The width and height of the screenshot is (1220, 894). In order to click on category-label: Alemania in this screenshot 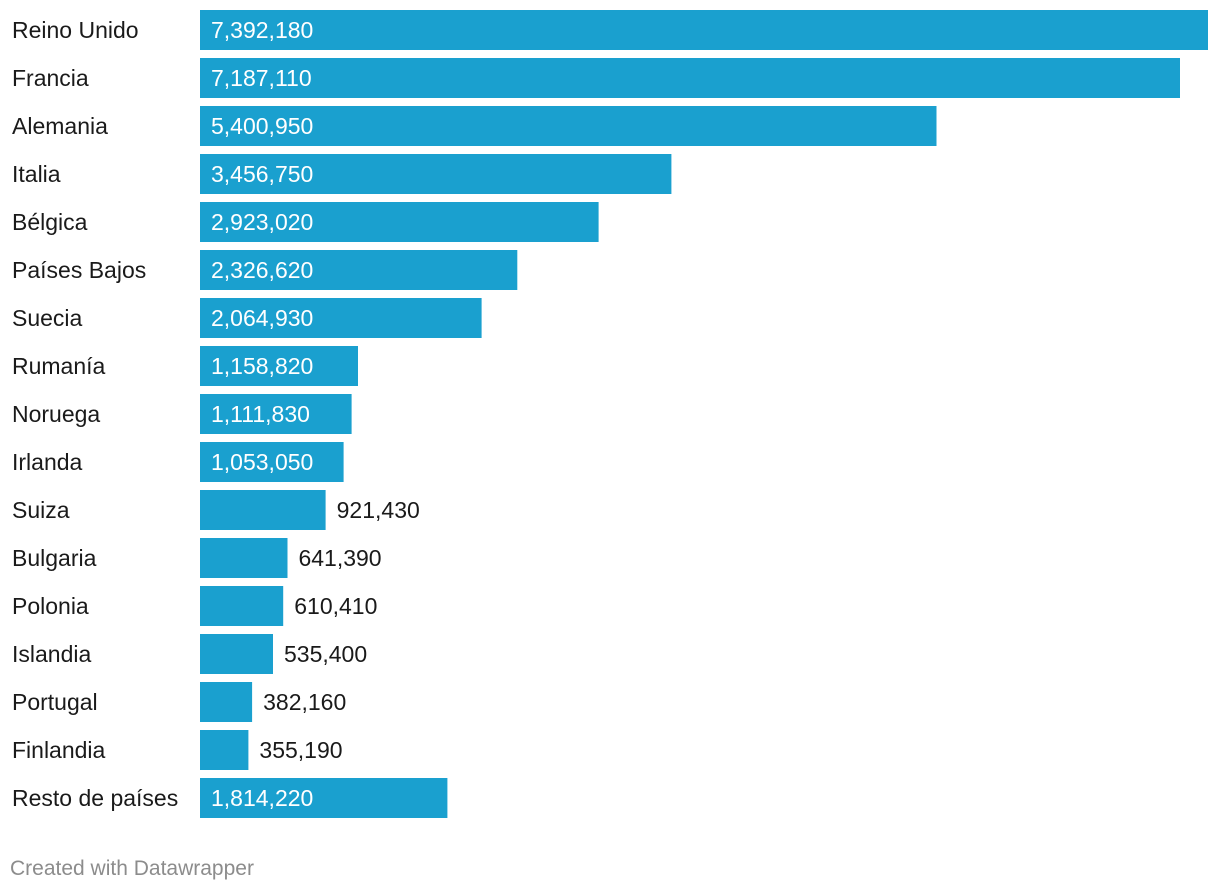, I will do `click(60, 126)`.